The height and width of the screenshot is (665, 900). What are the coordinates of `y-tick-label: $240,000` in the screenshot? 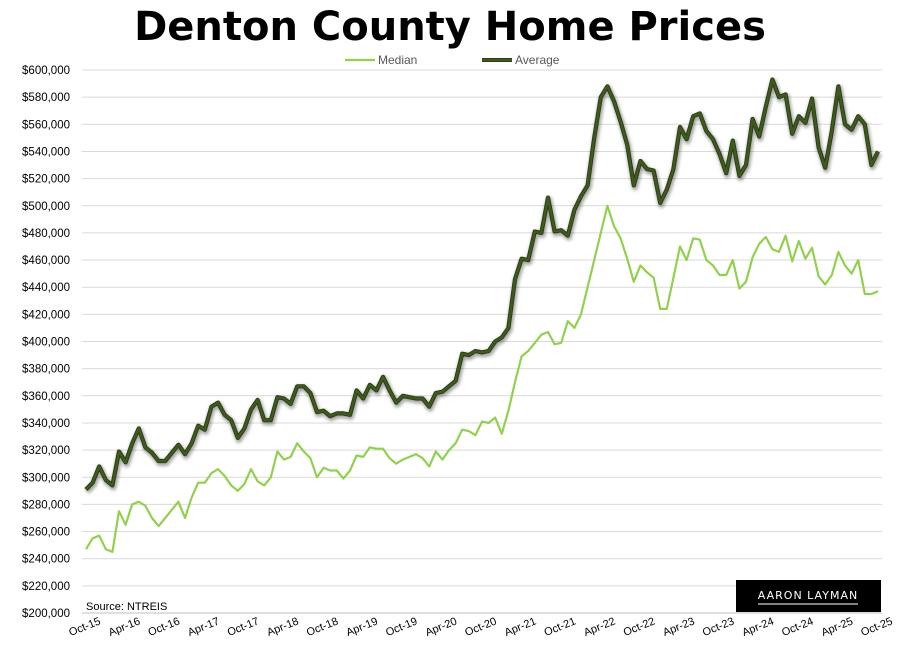 It's located at (46, 560).